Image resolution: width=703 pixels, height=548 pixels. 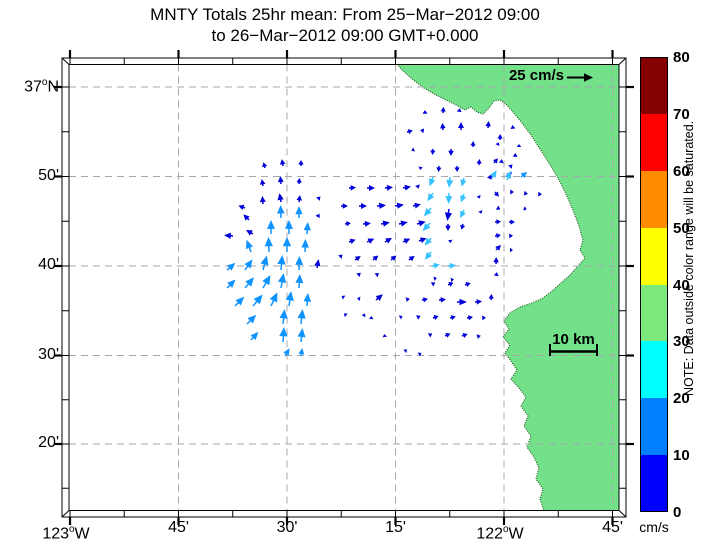 What do you see at coordinates (345, 35) in the screenshot?
I see `plot-title-line2: to 26−Mar−2012 09:00 GMT+0.000` at bounding box center [345, 35].